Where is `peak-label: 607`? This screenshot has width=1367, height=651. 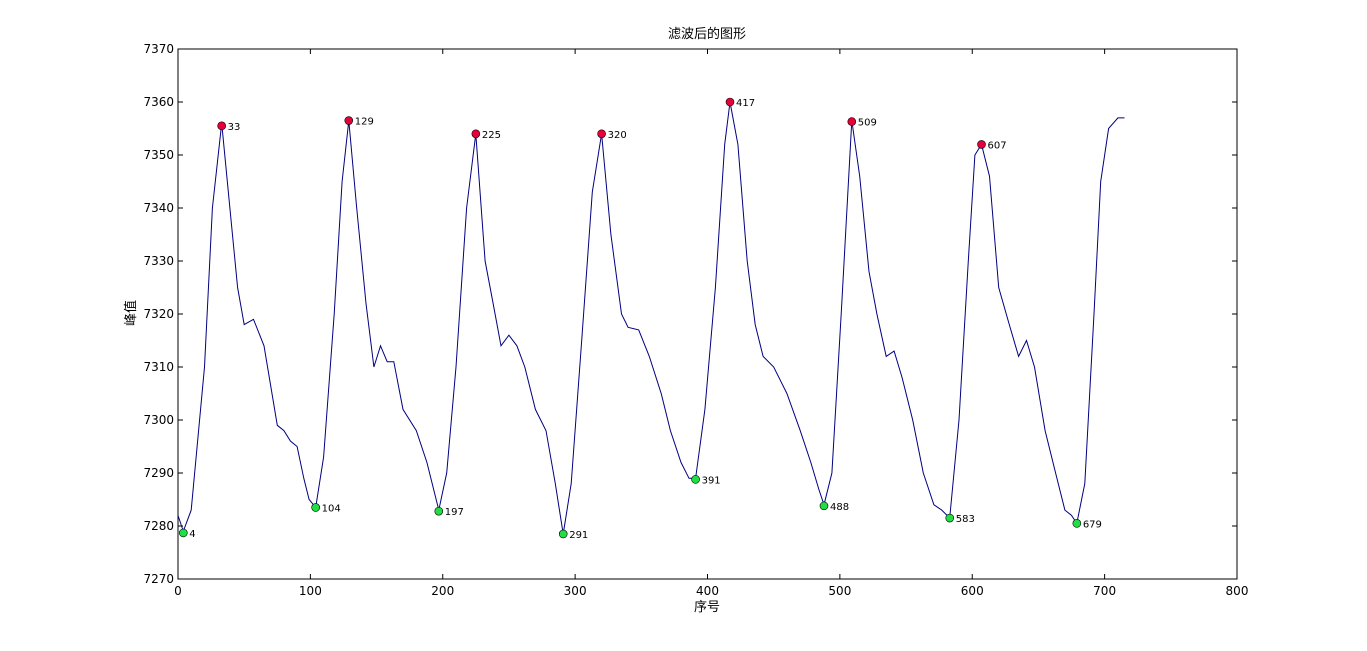 peak-label: 607 is located at coordinates (997, 145).